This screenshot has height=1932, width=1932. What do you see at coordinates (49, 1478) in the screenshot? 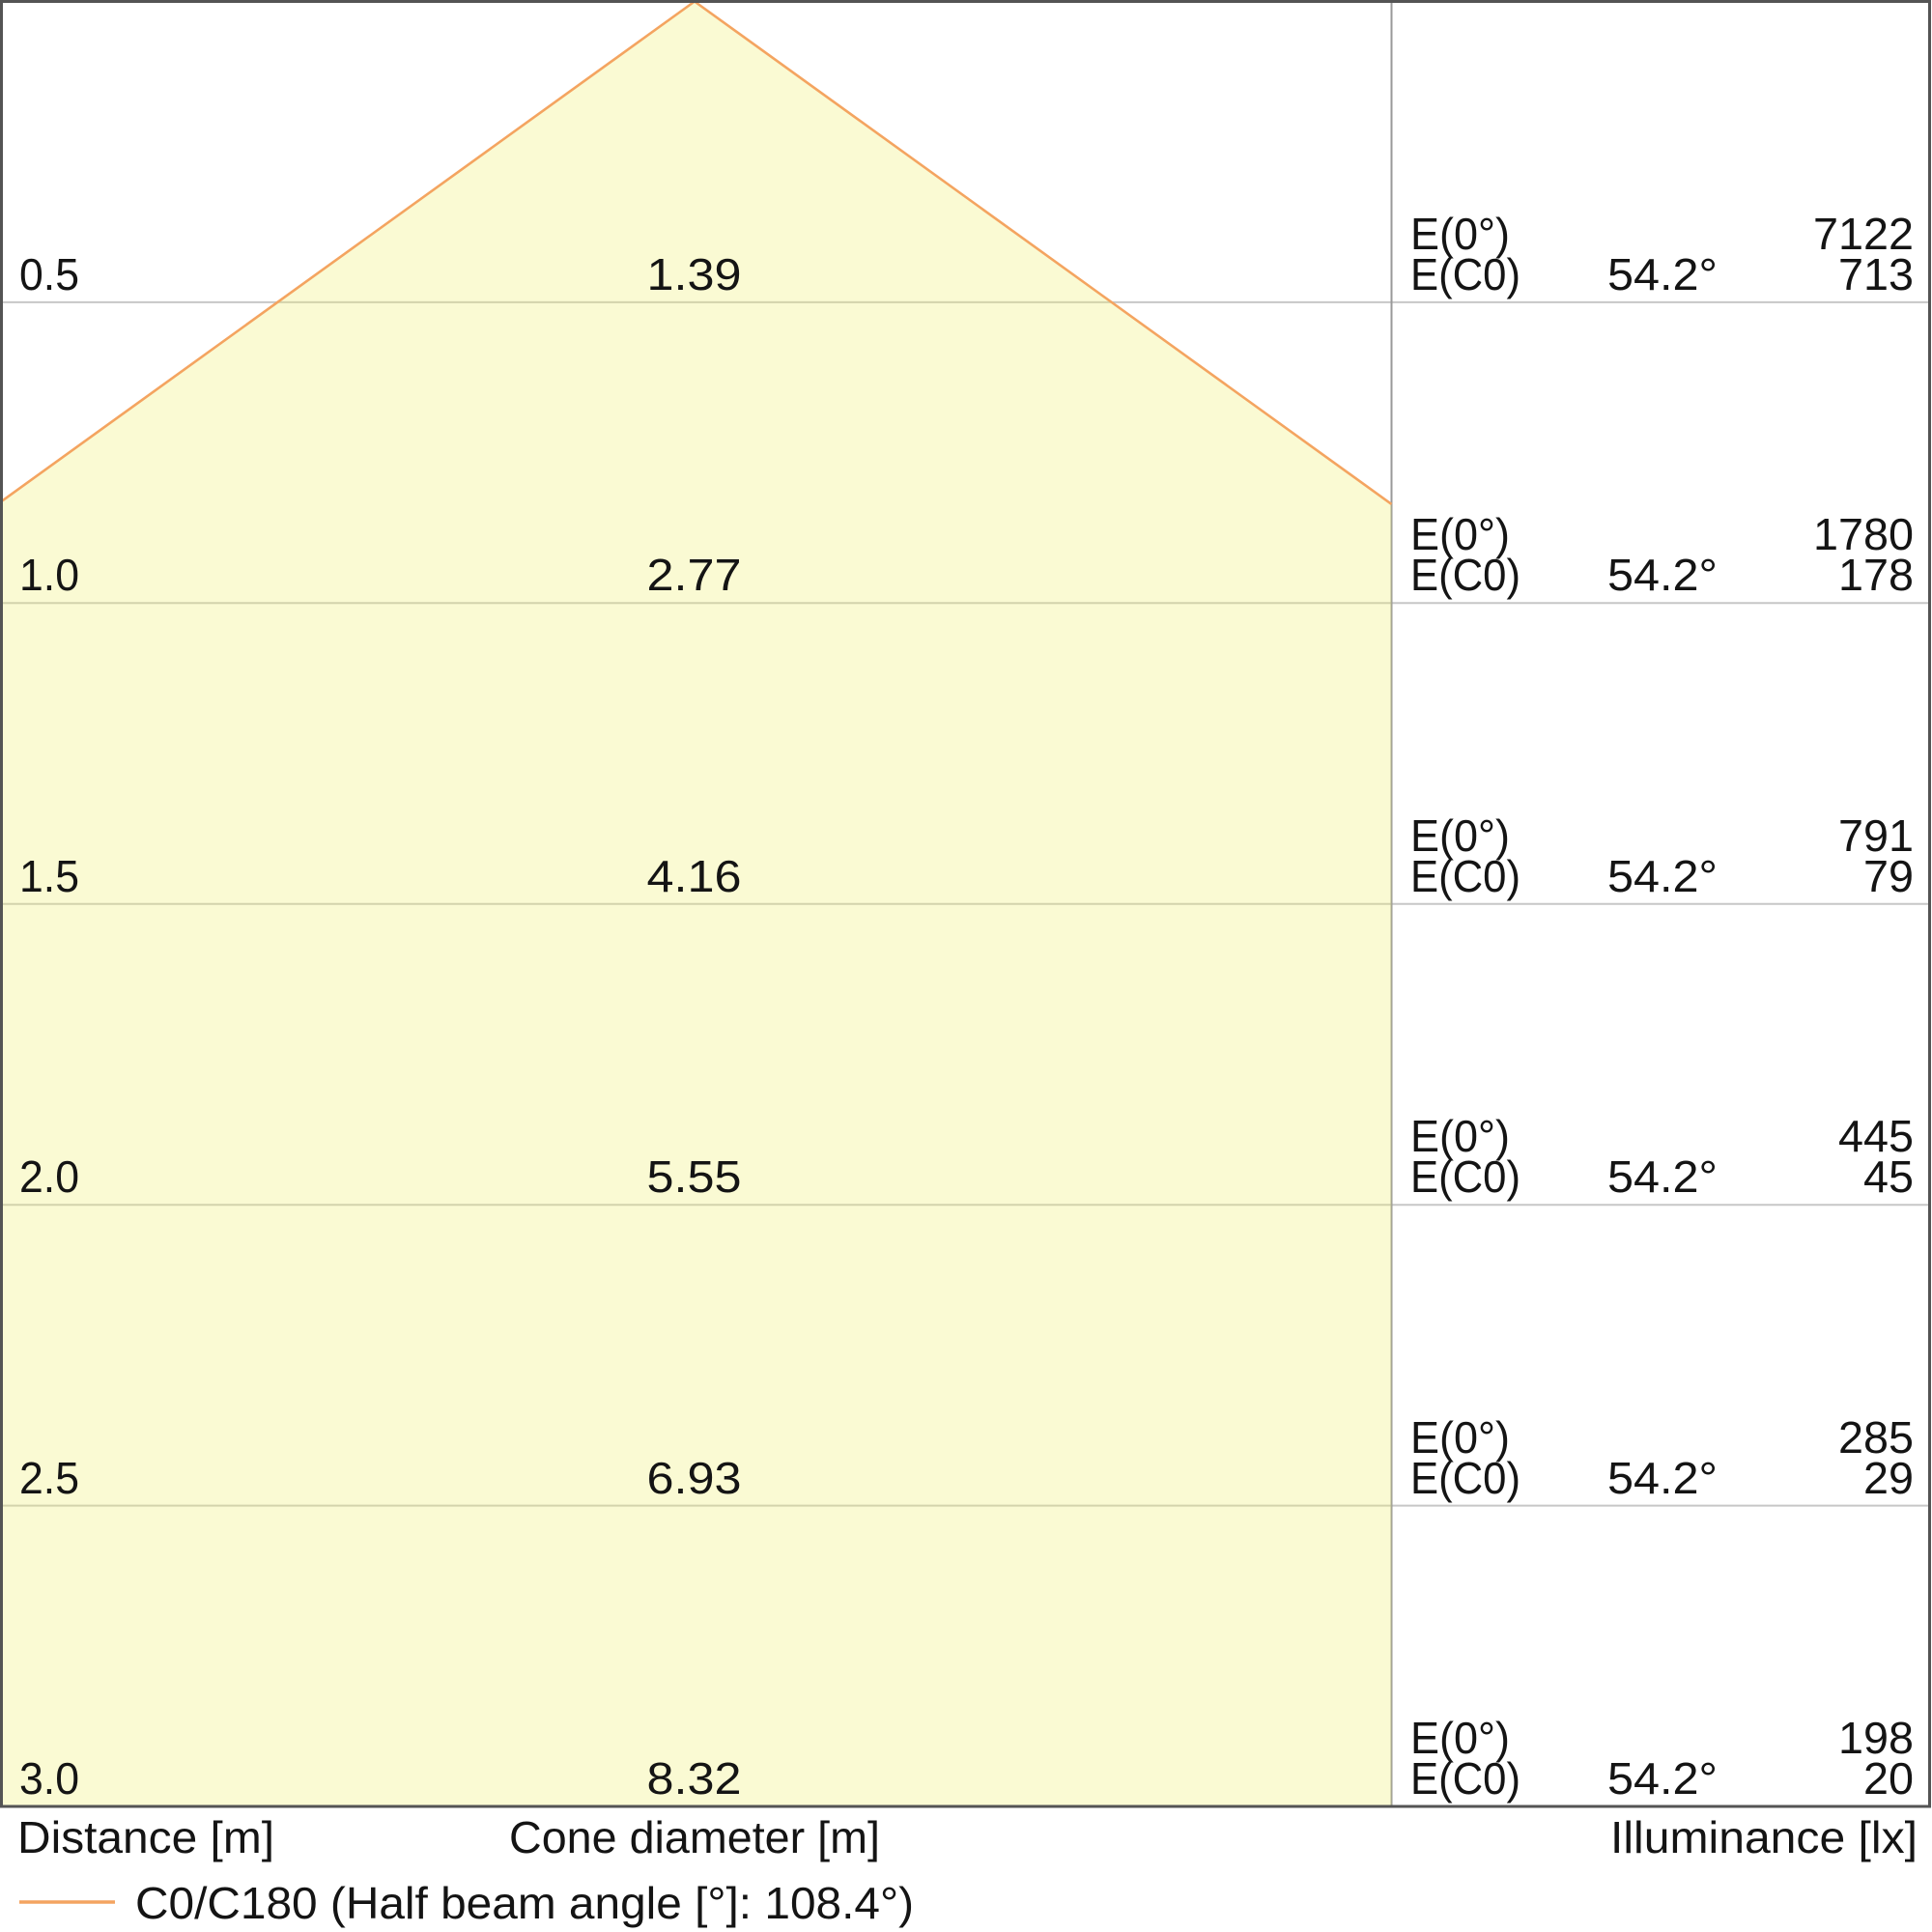
I see `svg-text: 2.5` at bounding box center [49, 1478].